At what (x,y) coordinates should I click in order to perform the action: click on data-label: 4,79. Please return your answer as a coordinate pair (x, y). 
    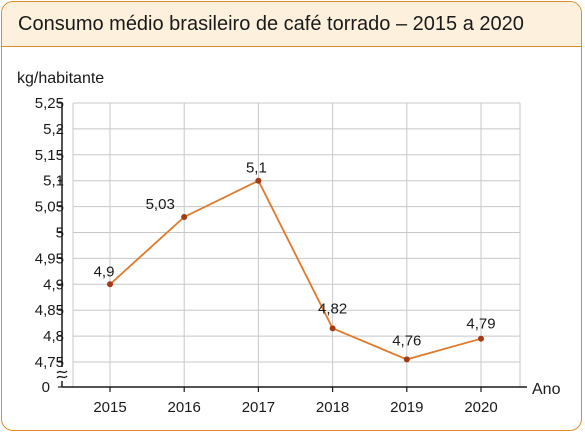
    Looking at the image, I should click on (480, 324).